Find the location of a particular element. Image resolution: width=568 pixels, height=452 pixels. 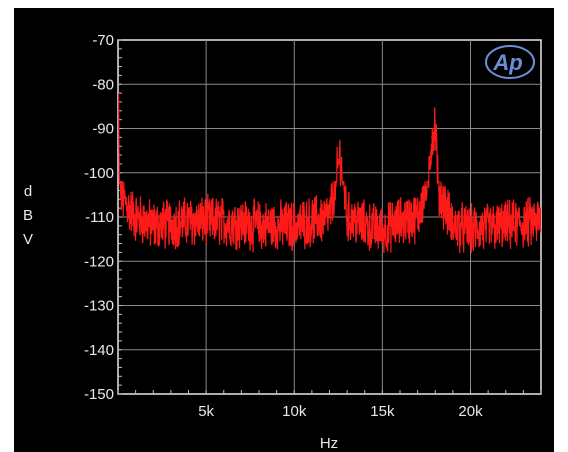

y-tick-label: -100 is located at coordinates (99, 173).